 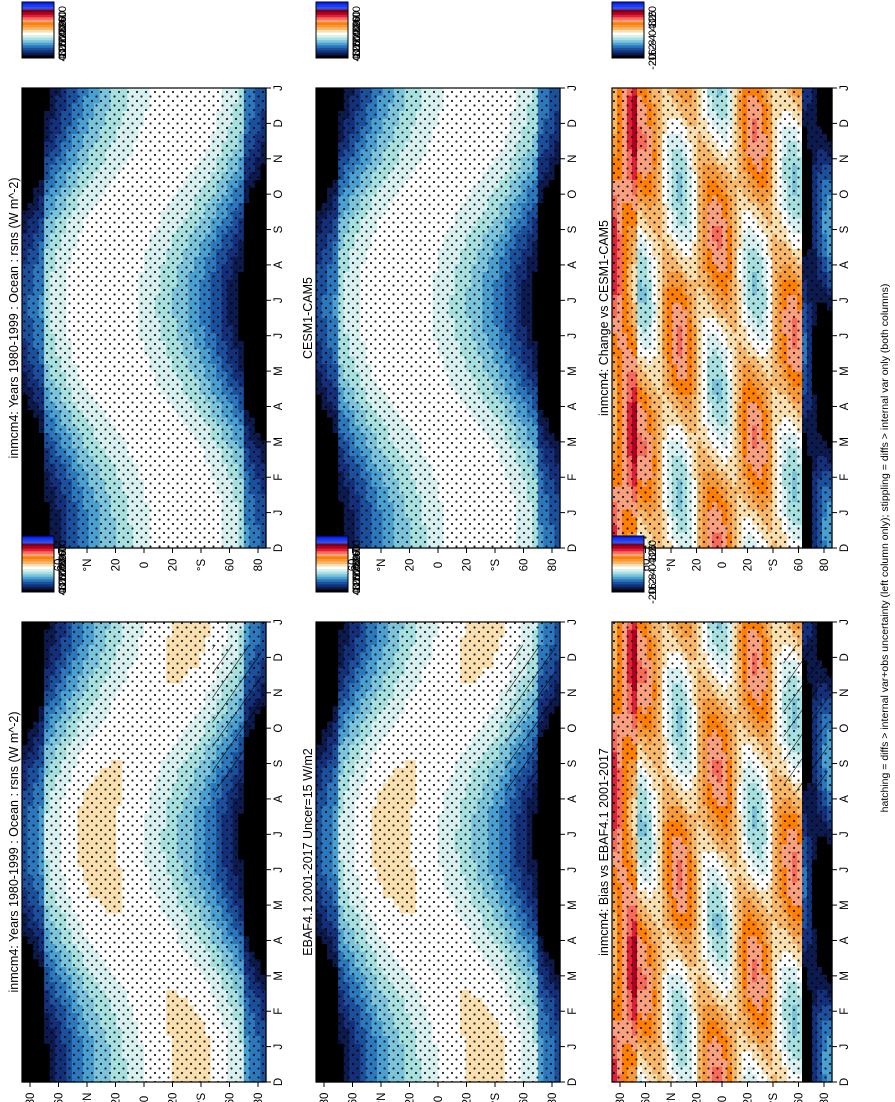 I want to click on lat-tick-label: 80, so click(x=259, y=565).